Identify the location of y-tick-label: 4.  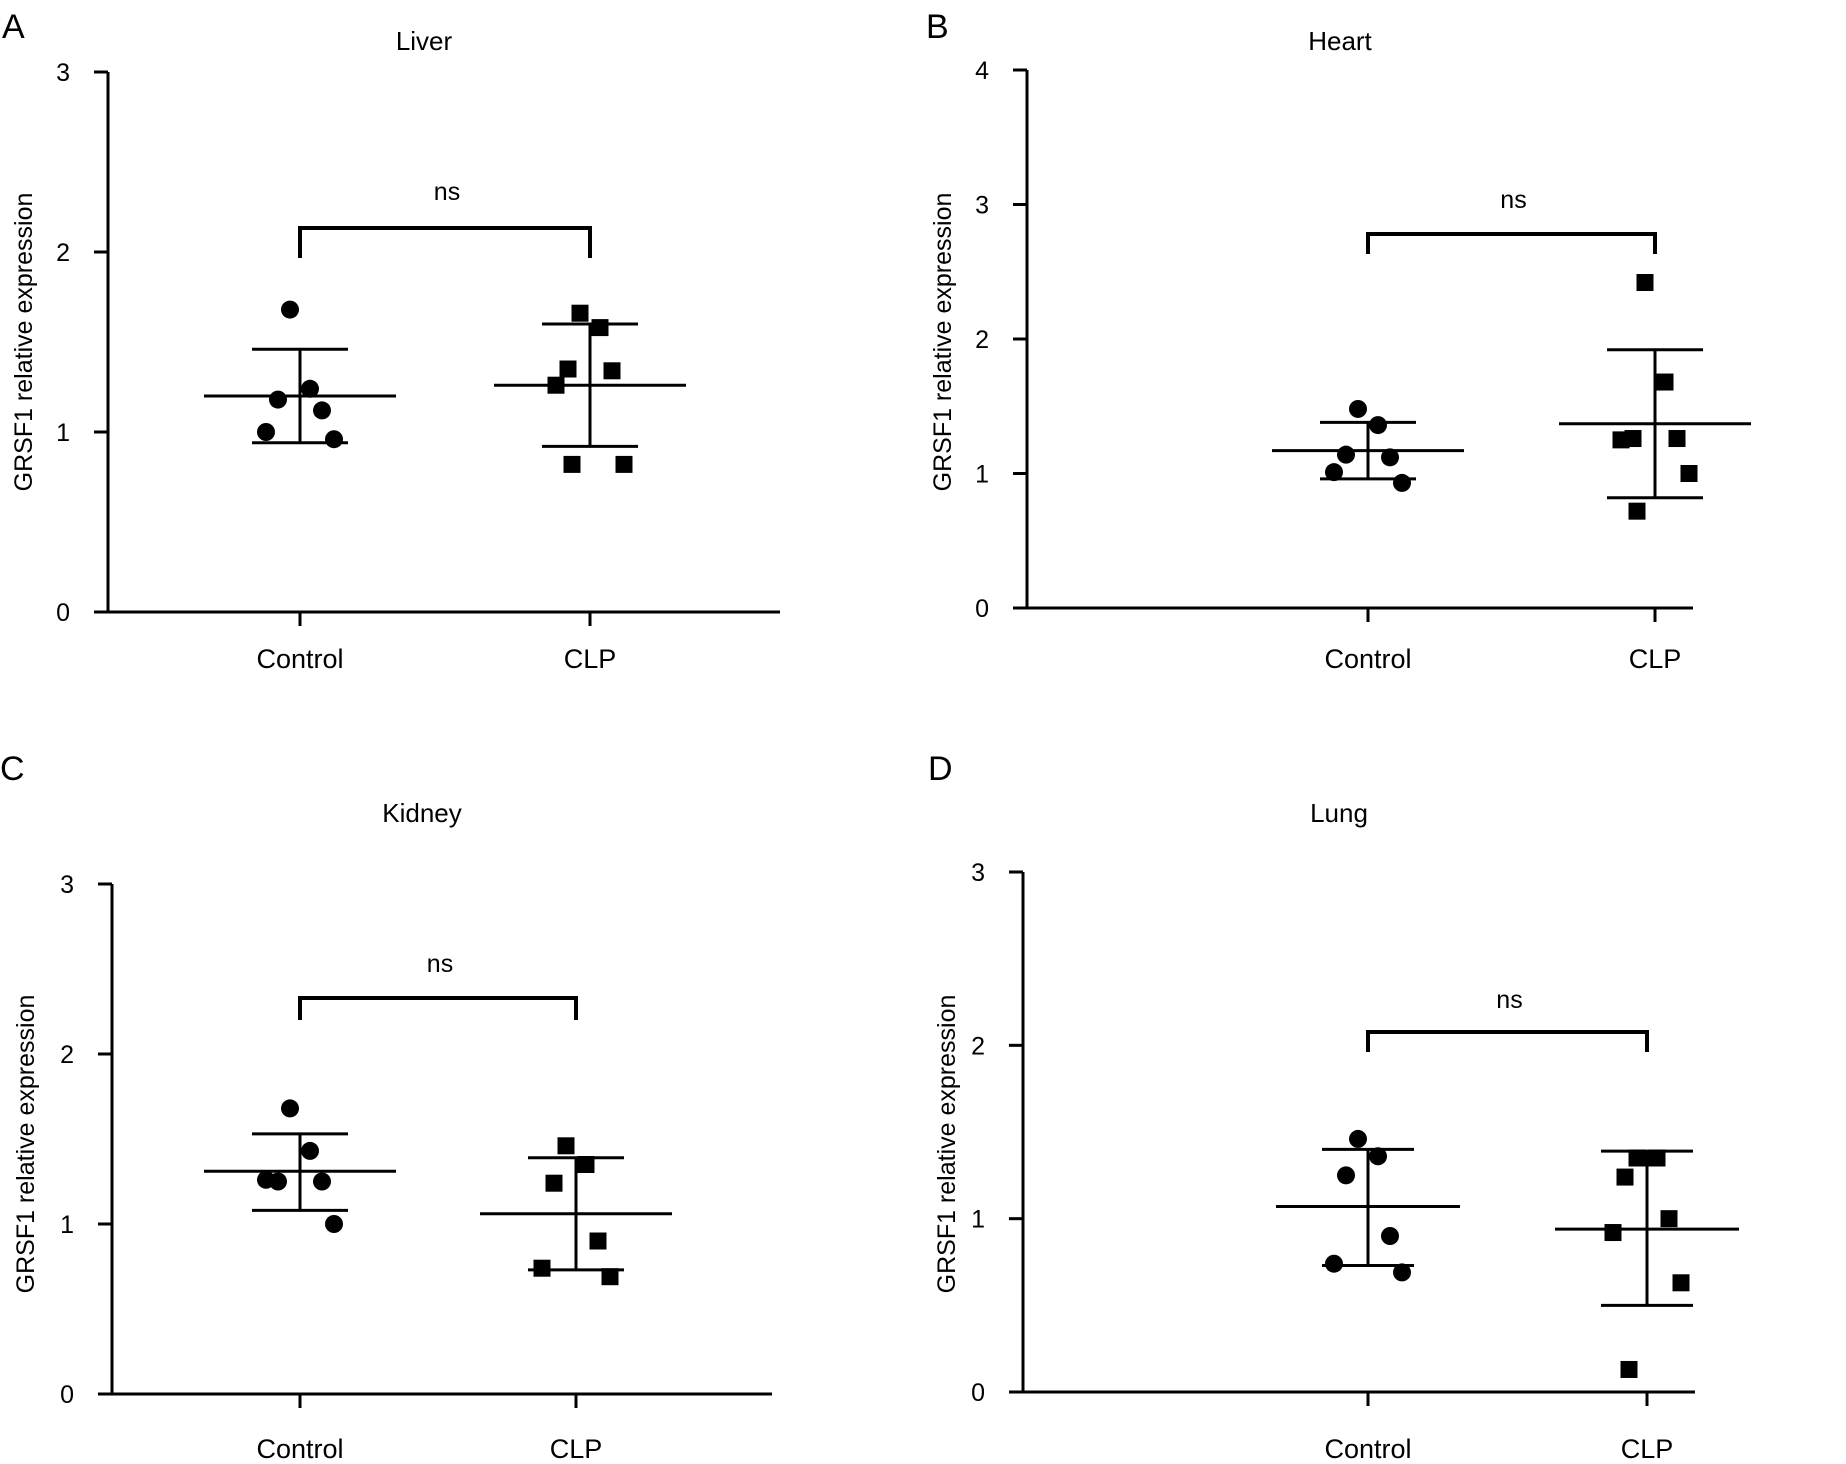
(982, 71).